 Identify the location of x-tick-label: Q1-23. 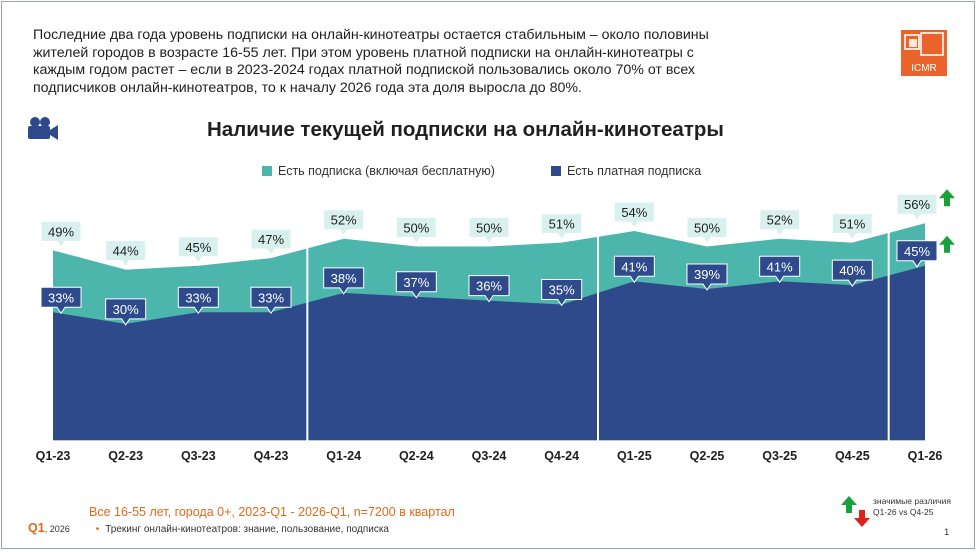
(53, 456).